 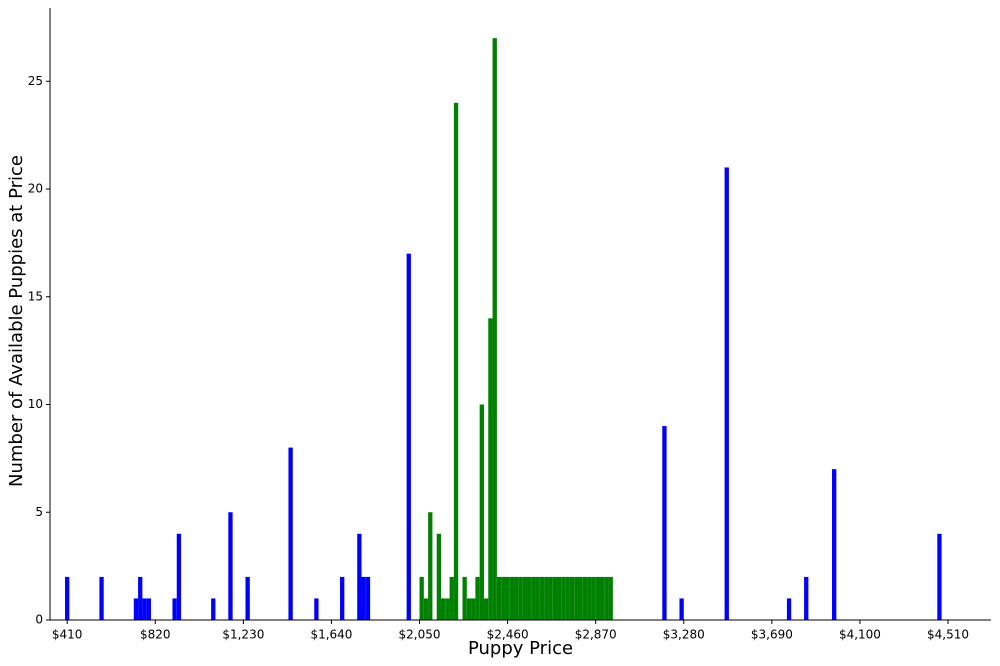 I want to click on x-tick-label: $3,280, so click(x=684, y=635).